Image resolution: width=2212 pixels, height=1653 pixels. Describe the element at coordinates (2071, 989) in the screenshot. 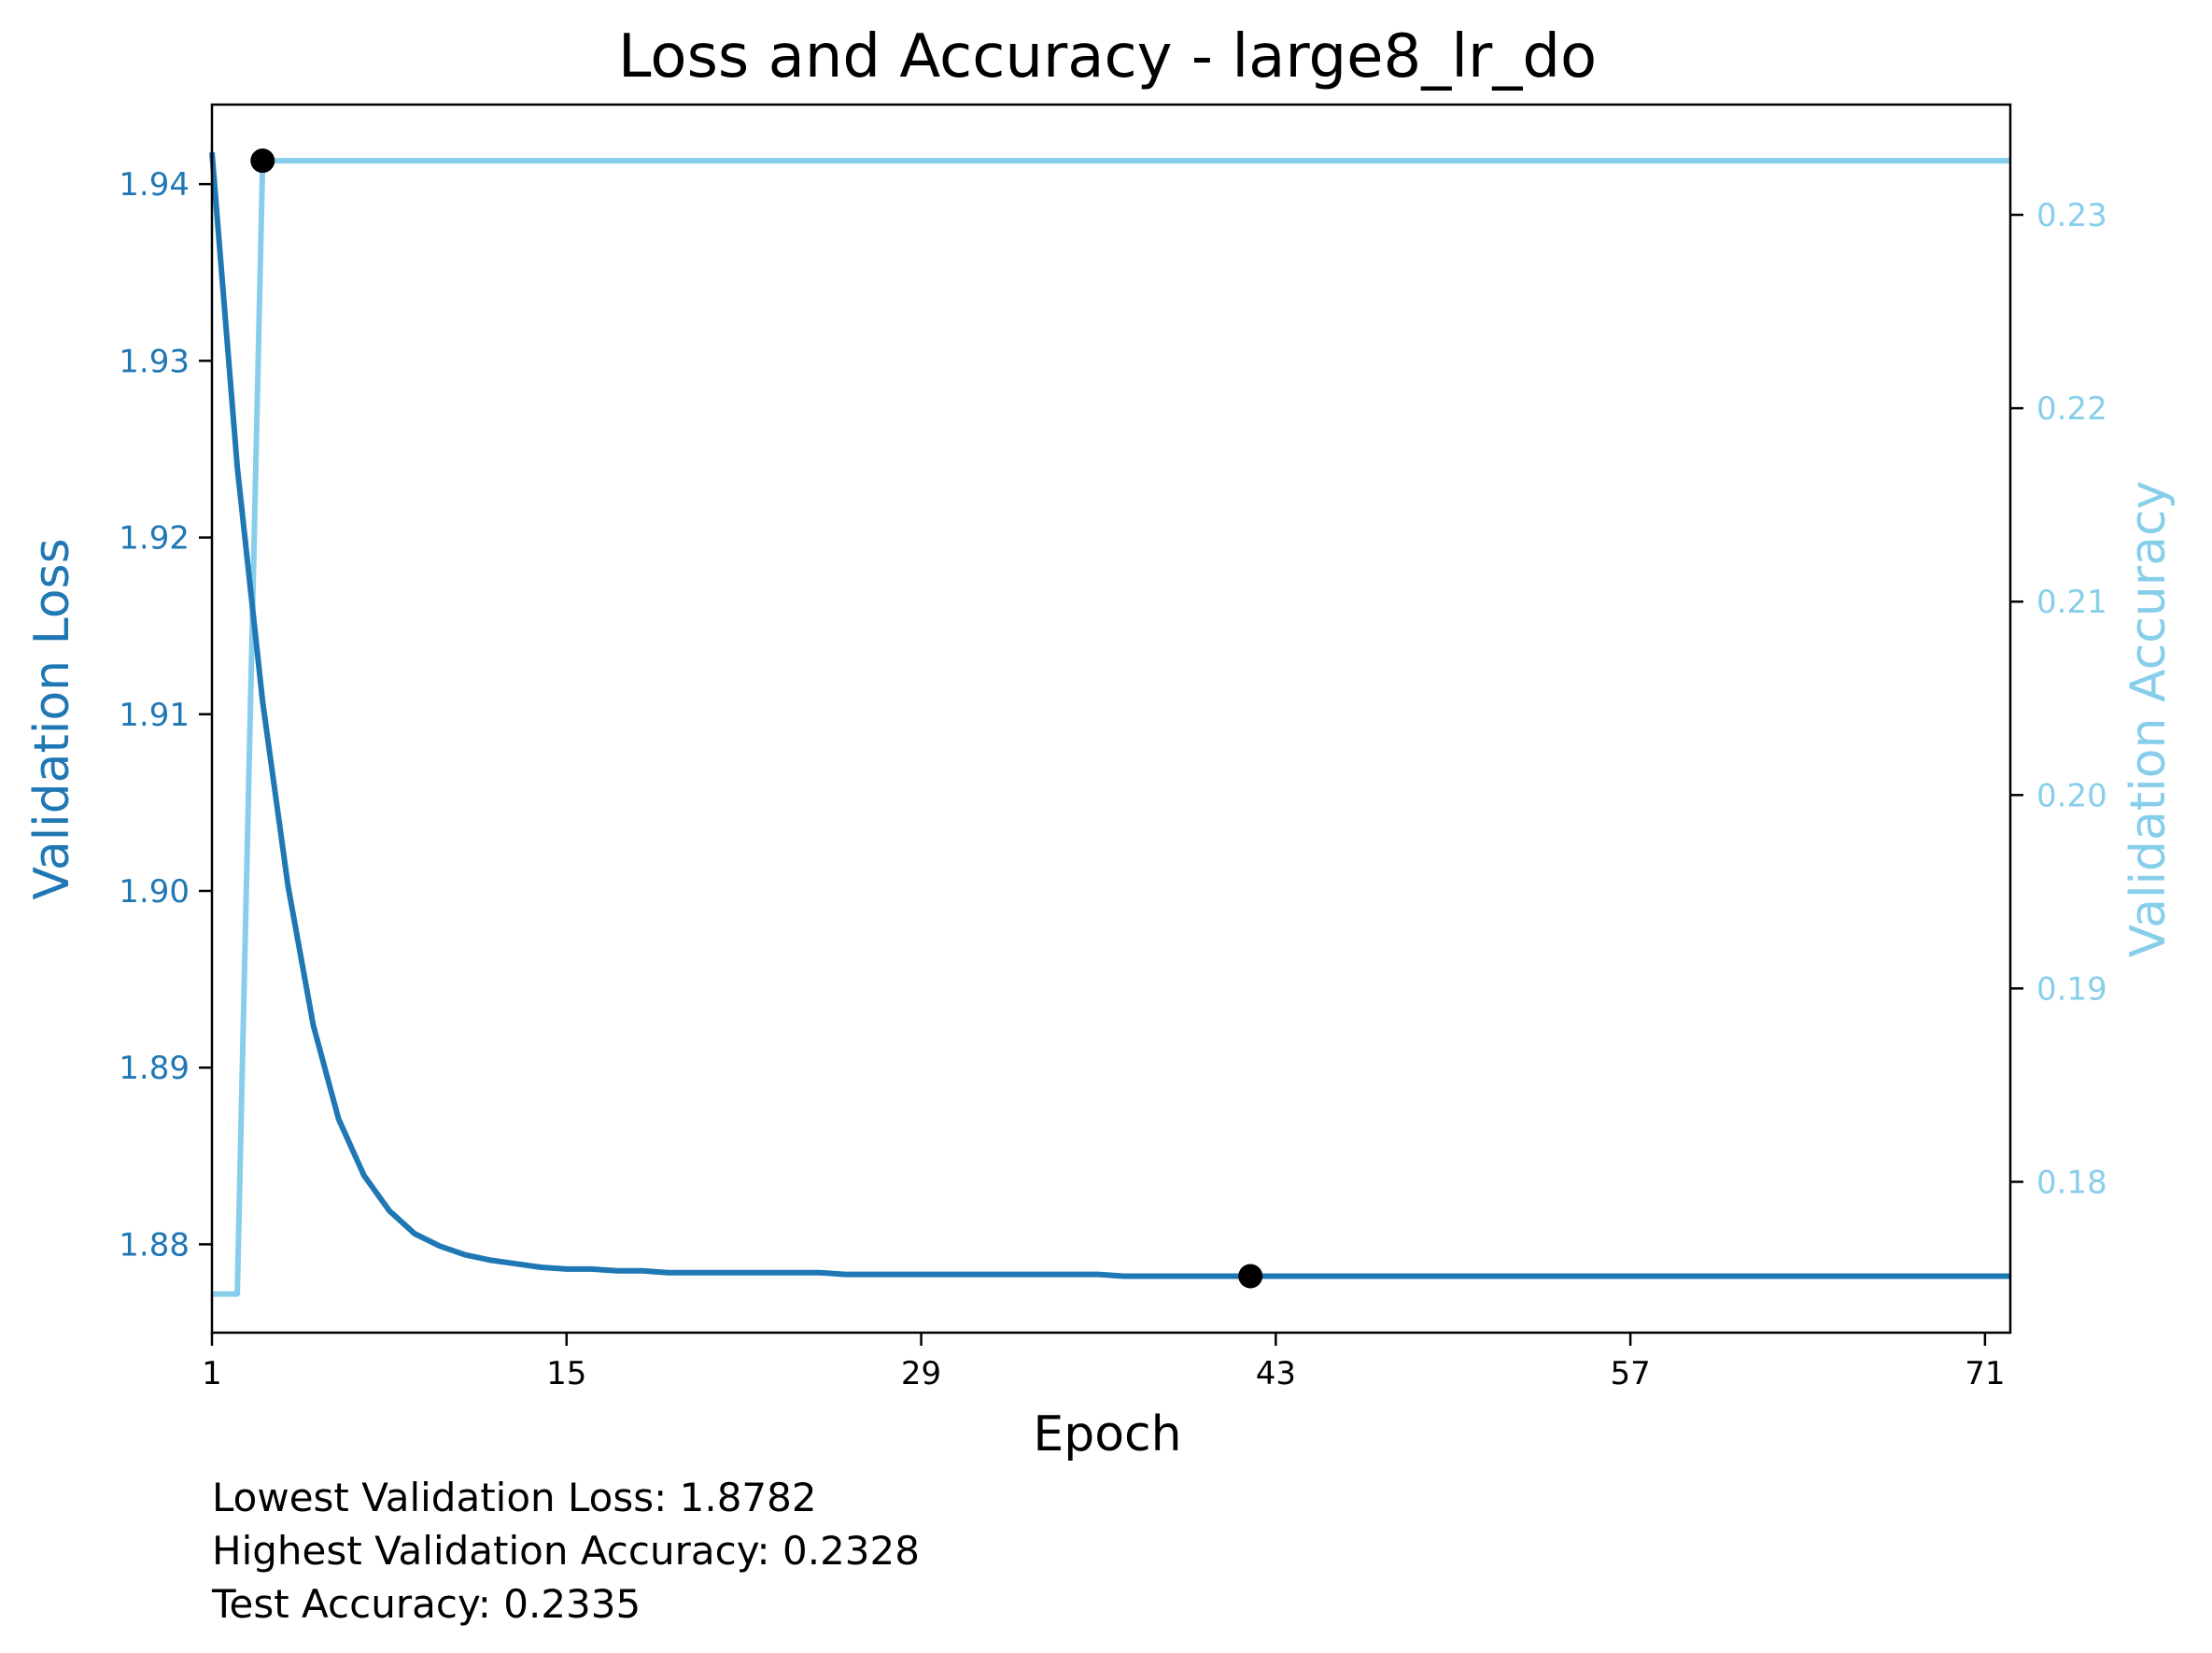

I see `y-right-tick-label: 0.19` at that location.